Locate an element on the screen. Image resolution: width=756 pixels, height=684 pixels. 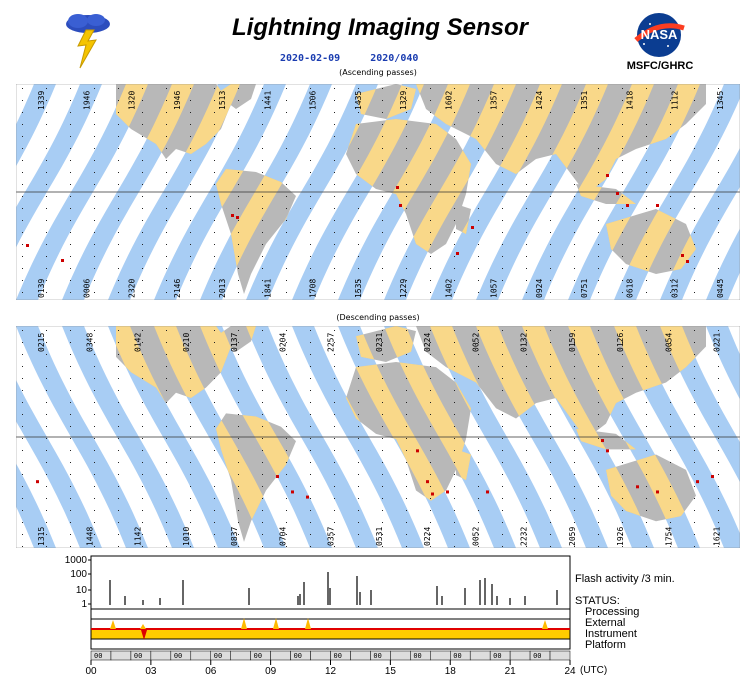
asc-bottom-time: 0006 is located at coordinates (86, 288).